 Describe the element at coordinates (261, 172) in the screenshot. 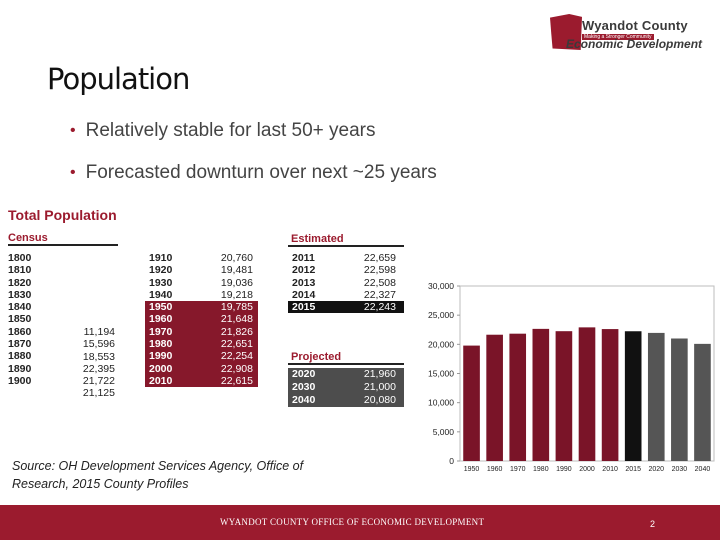

I see `bullet-text: Forecasted downturn over next ~25 years` at that location.